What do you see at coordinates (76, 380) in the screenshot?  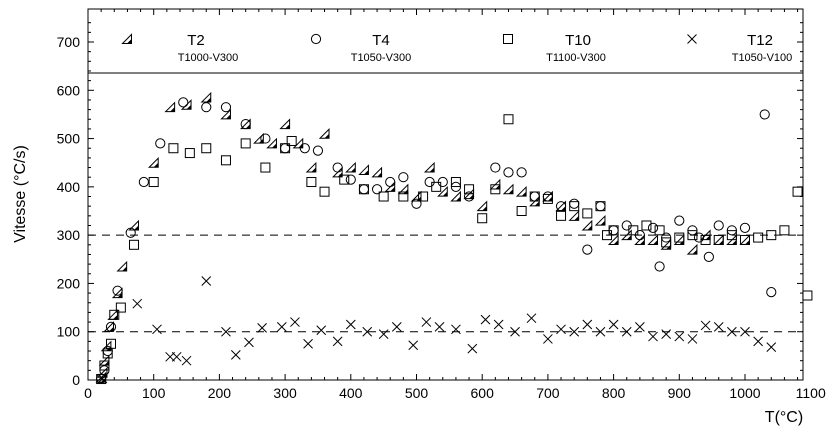 I see `y-tick-label: 0` at bounding box center [76, 380].